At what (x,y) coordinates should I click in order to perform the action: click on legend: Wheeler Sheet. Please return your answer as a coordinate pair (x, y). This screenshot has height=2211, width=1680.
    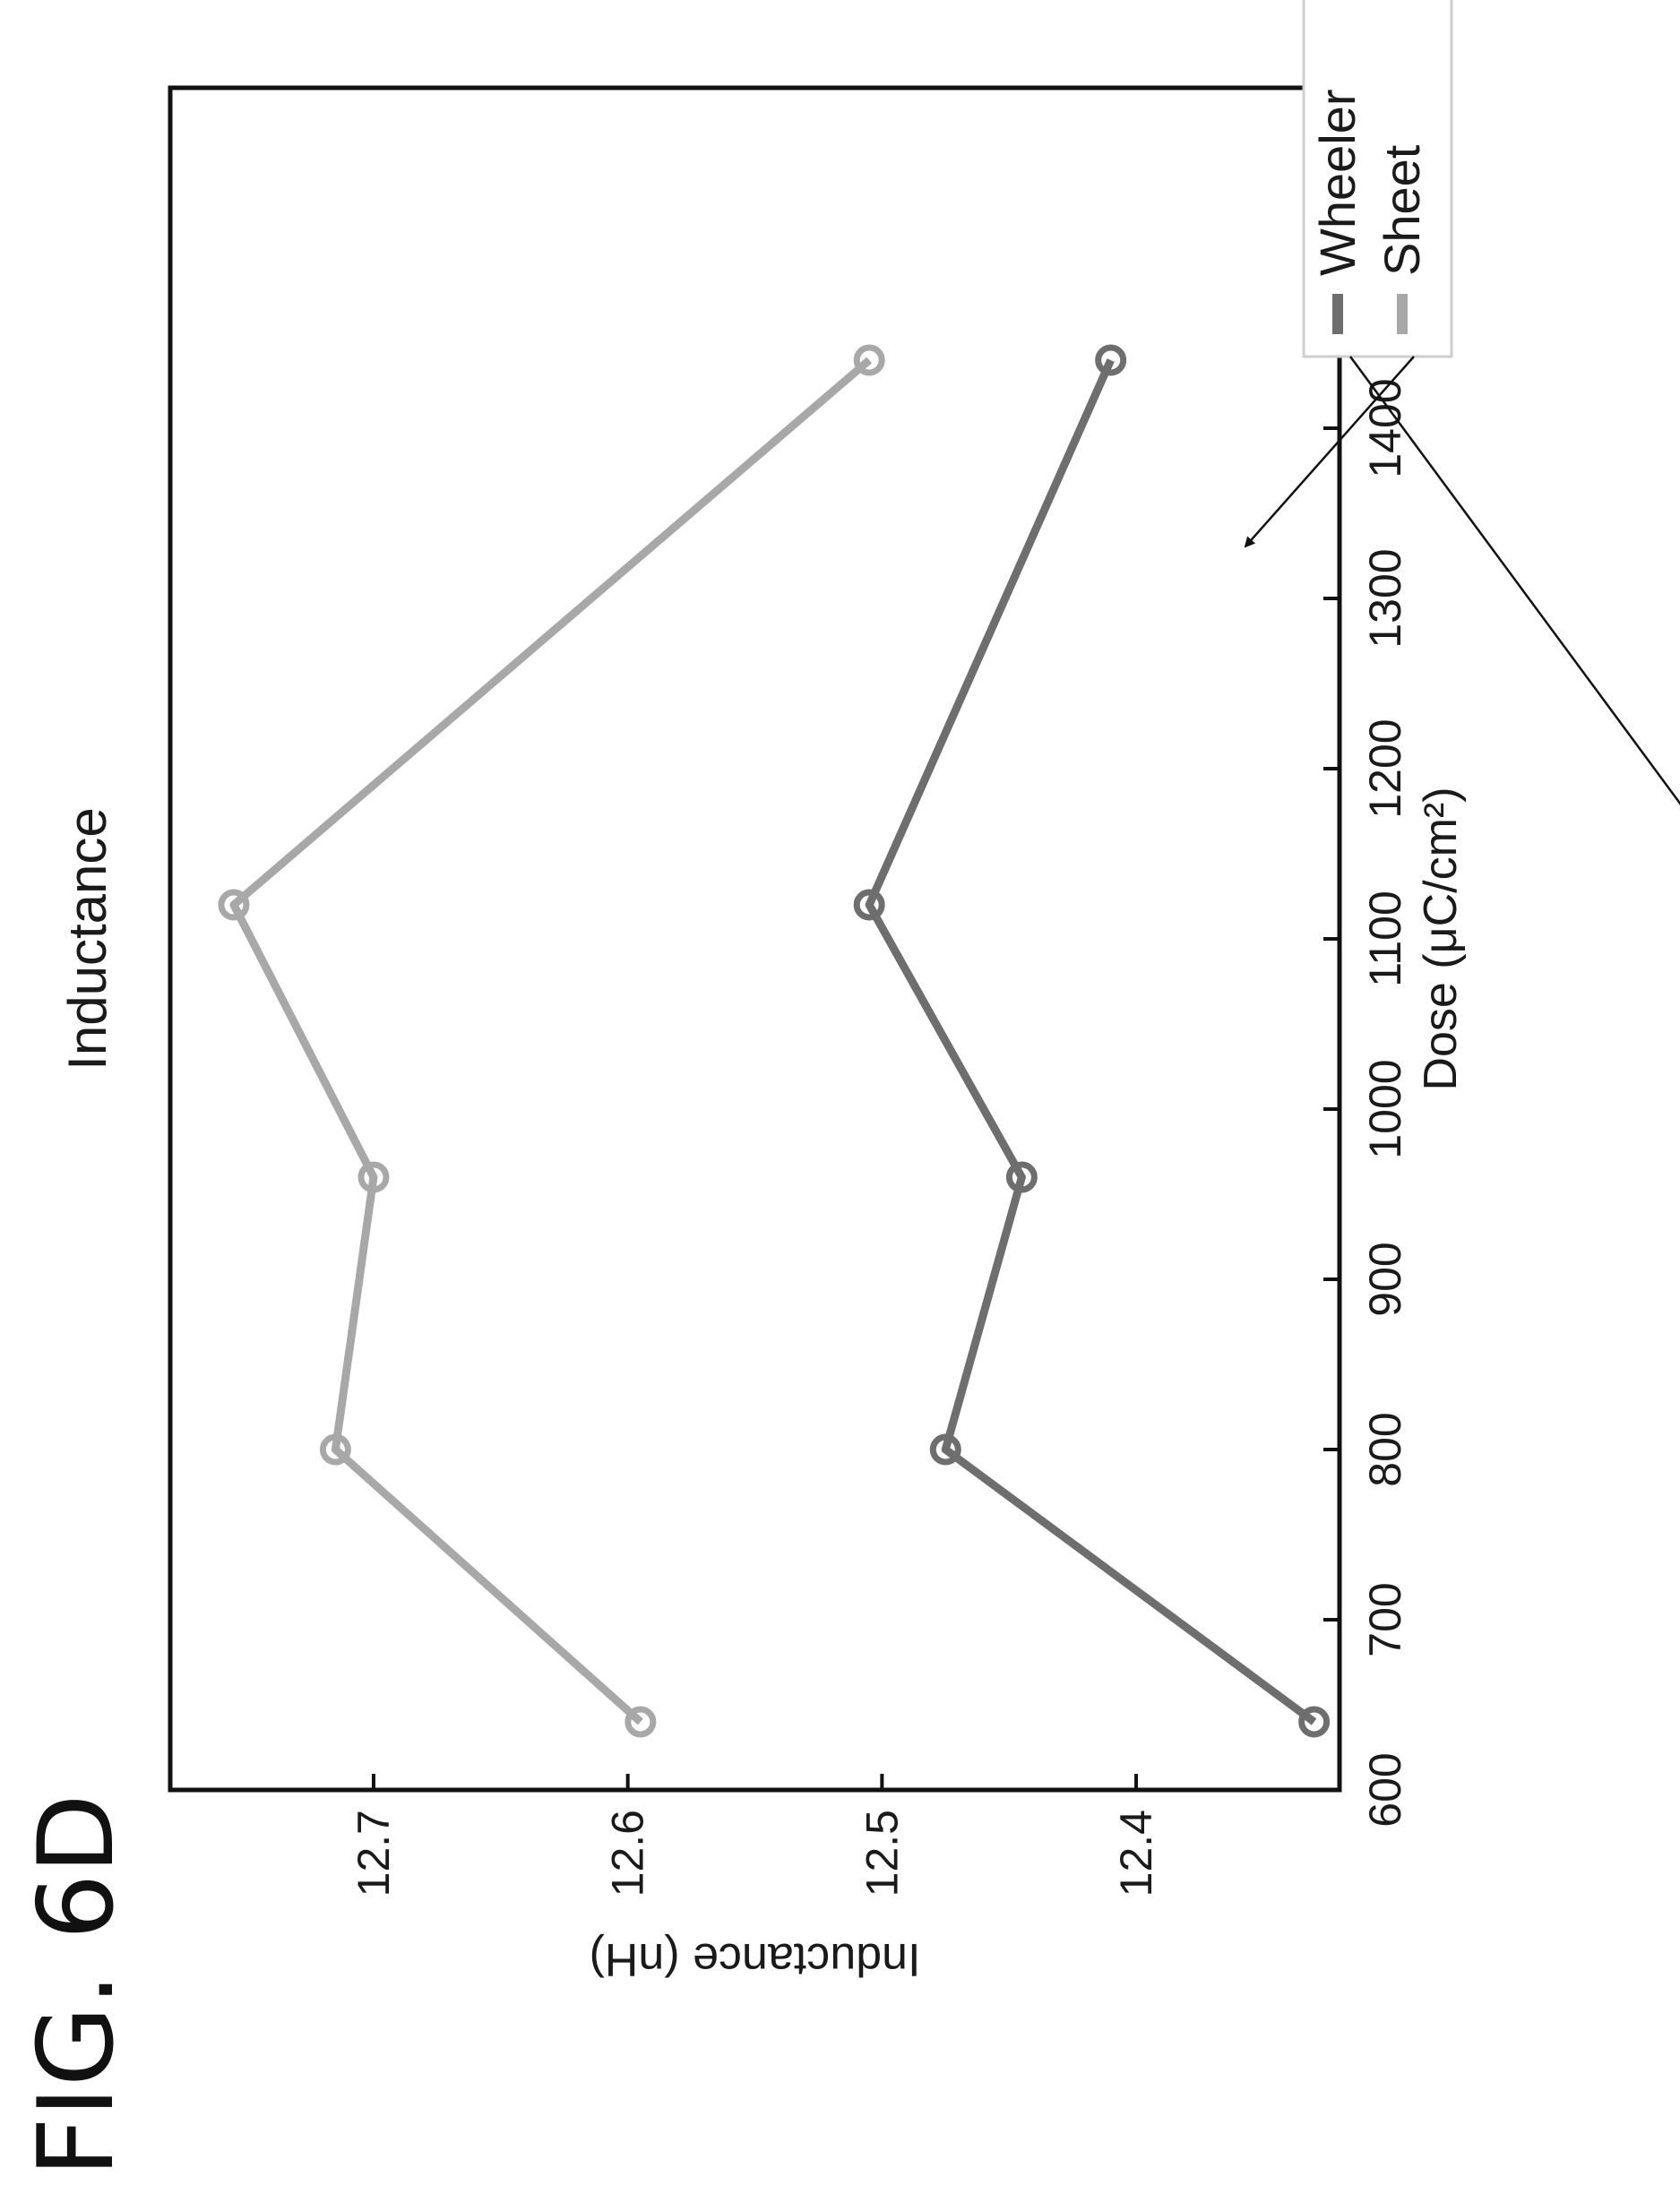
    Looking at the image, I should click on (1377, 179).